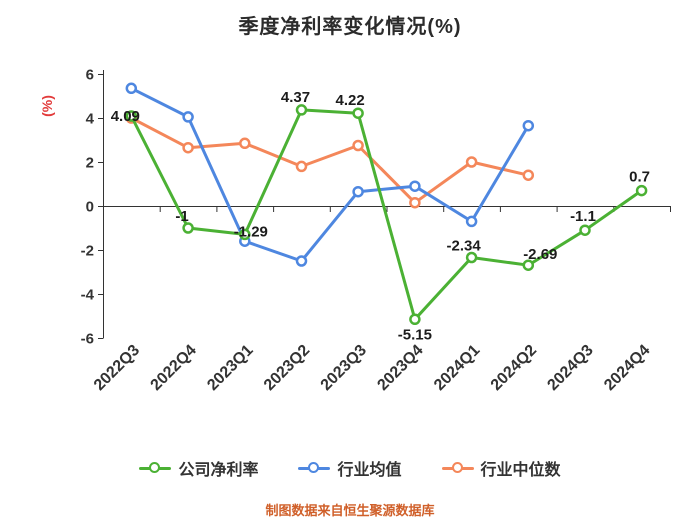 Image resolution: width=700 pixels, height=525 pixels. I want to click on legend-label-industry-median: 行业中位数, so click(520, 470).